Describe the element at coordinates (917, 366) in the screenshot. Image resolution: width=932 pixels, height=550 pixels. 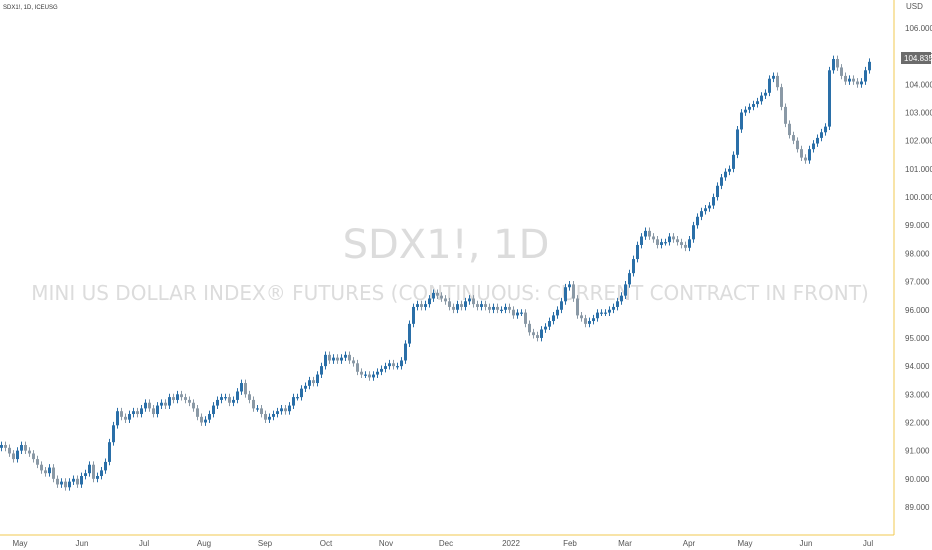
I see `price-tick-label: 94.000` at that location.